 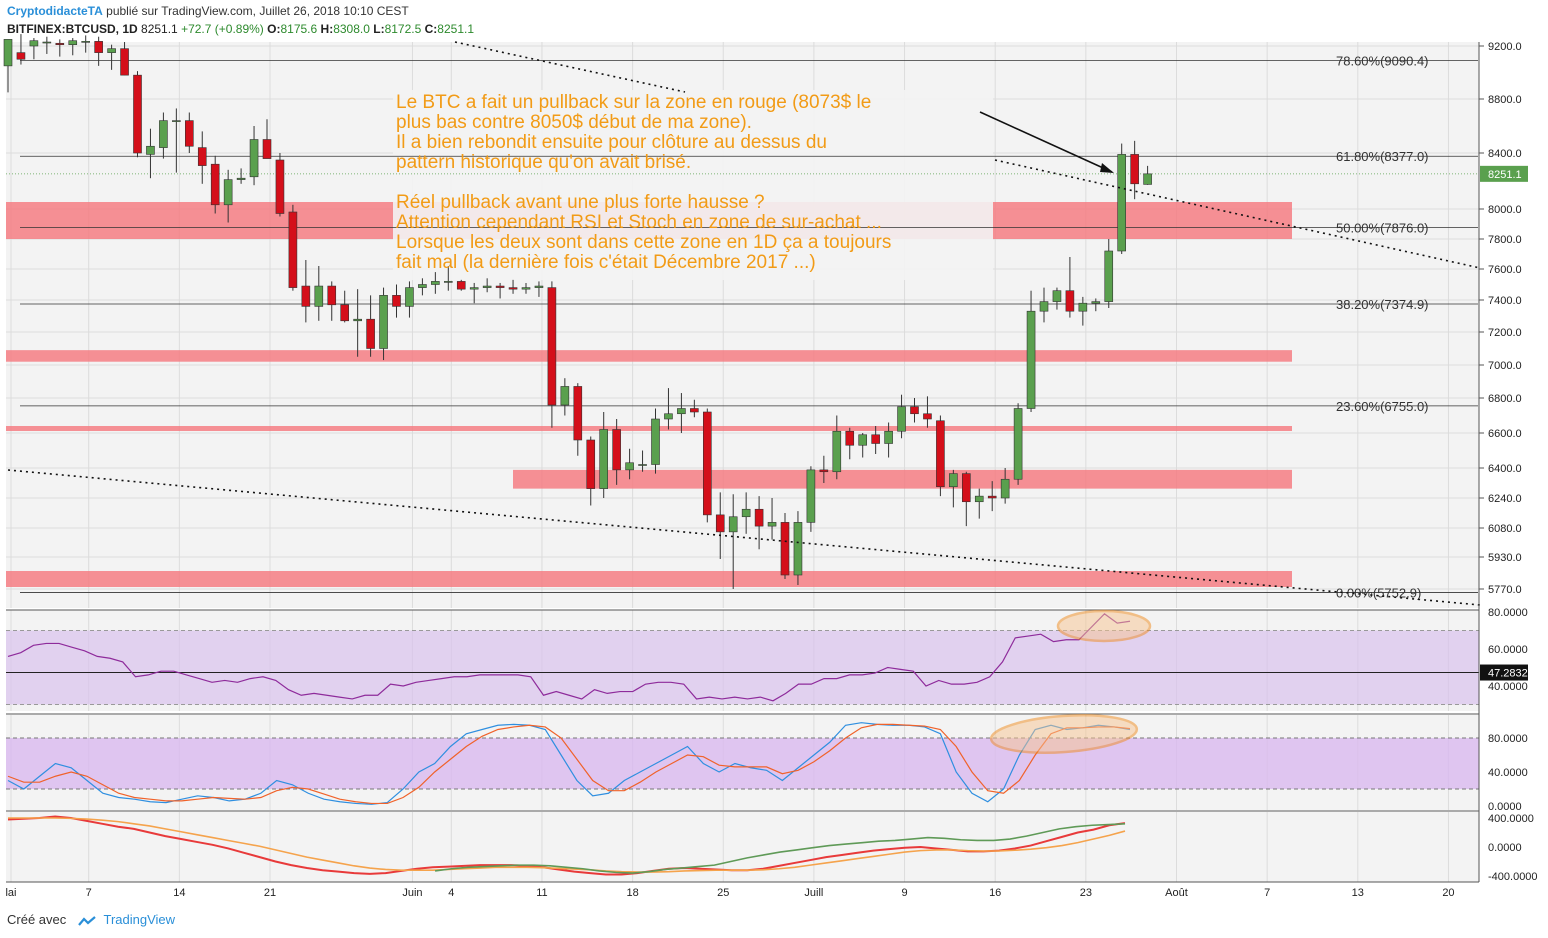 What do you see at coordinates (1104, 626) in the screenshot?
I see `rsi-overbought-highlight` at bounding box center [1104, 626].